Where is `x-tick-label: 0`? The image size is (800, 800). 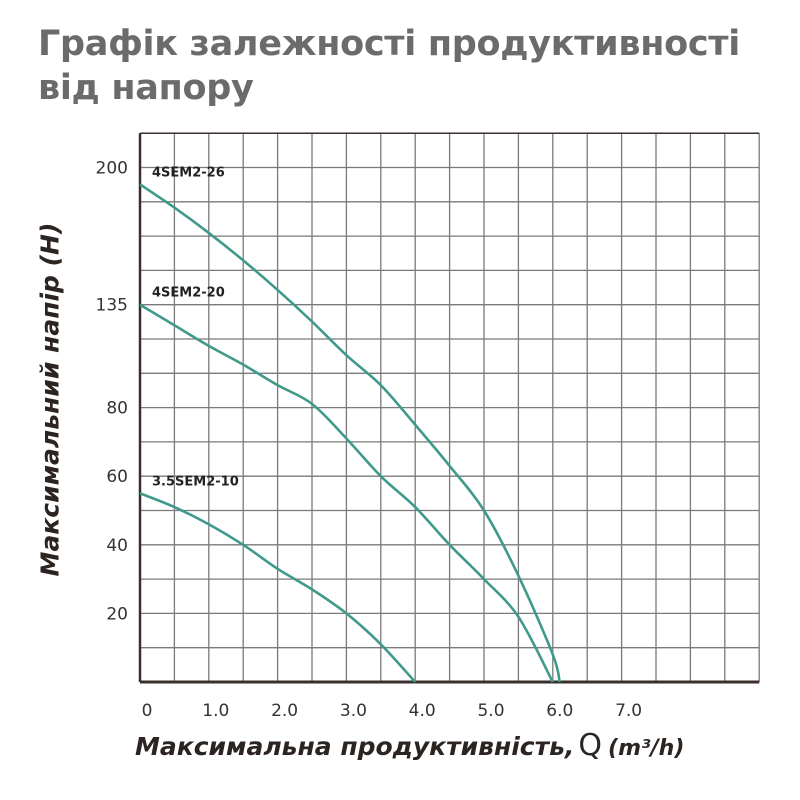 x-tick-label: 0 is located at coordinates (147, 711).